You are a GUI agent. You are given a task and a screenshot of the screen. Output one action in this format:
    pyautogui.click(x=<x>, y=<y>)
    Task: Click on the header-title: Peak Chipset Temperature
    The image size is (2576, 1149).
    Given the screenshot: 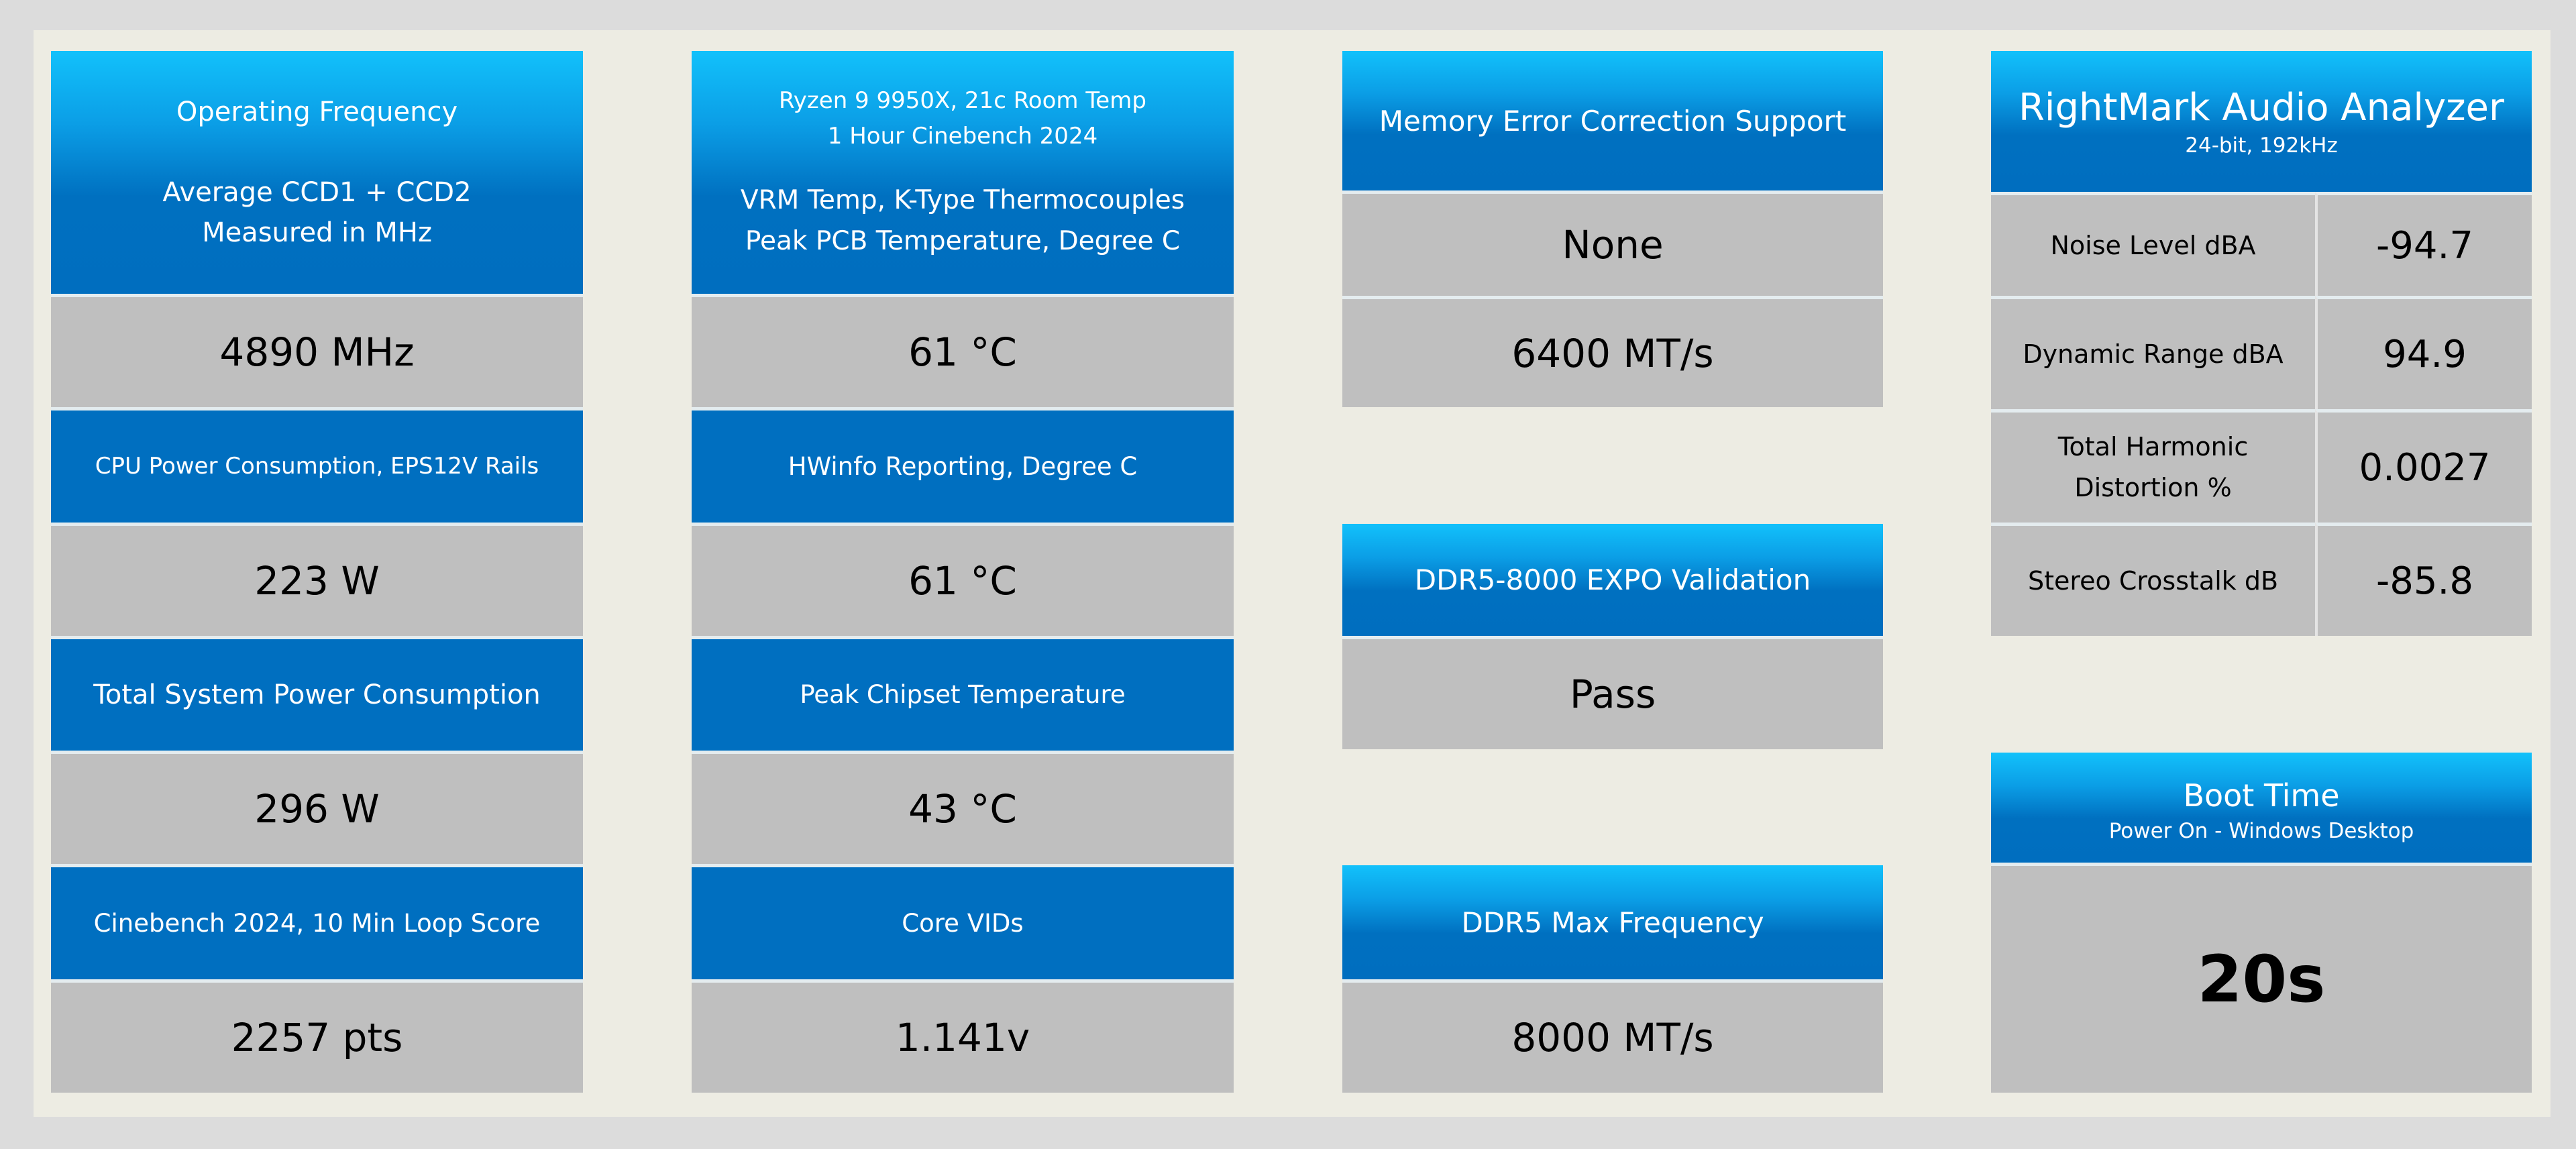 What is the action you would take?
    pyautogui.click(x=963, y=695)
    